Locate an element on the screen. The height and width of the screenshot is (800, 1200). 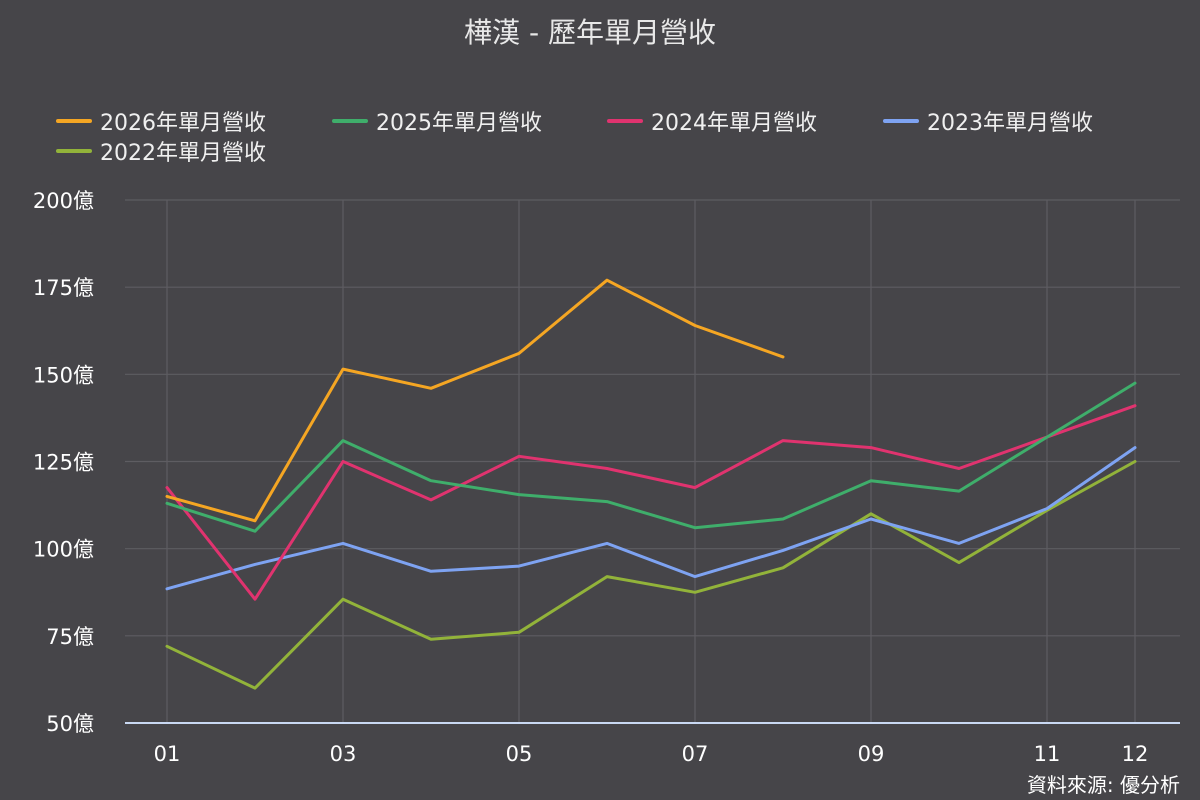
y-tick-label: 200億 is located at coordinates (63, 201).